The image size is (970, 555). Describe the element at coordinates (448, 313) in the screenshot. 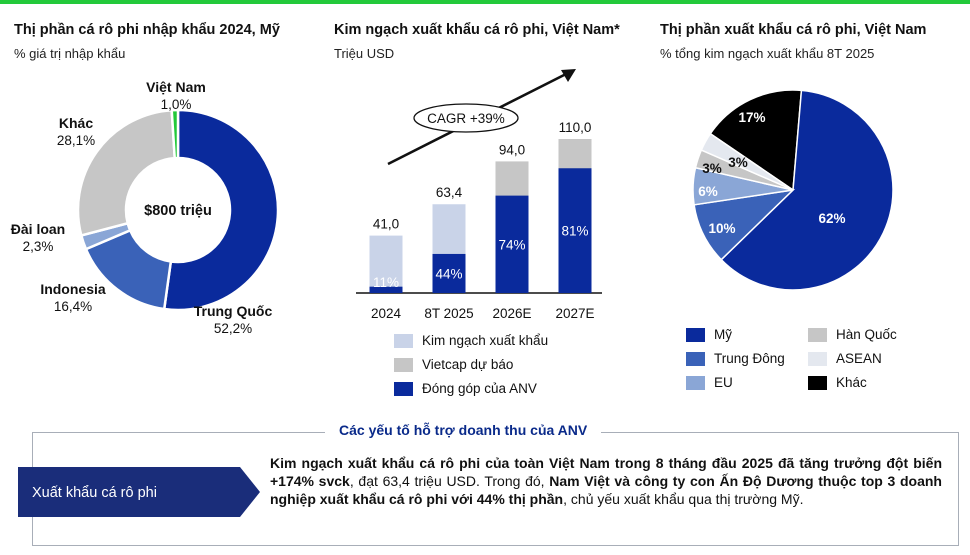

I see `bar-category-label-8t-2025: 8T 2025` at that location.